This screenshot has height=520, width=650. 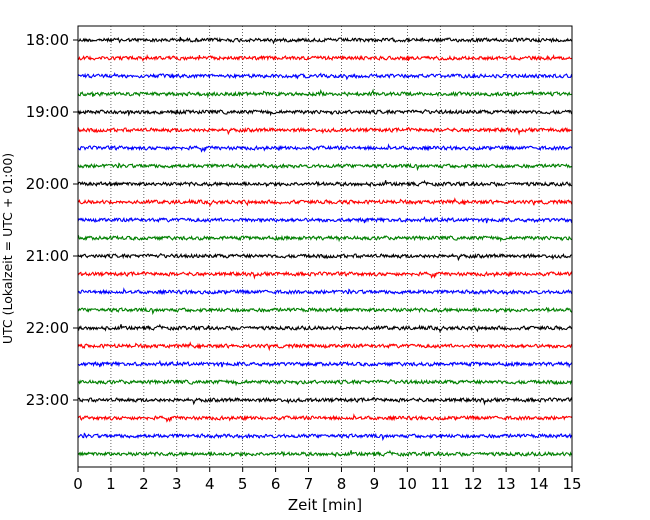 I want to click on y-axis-label: UTC (Lokalzeit = UTC + 01:00), so click(x=7, y=248).